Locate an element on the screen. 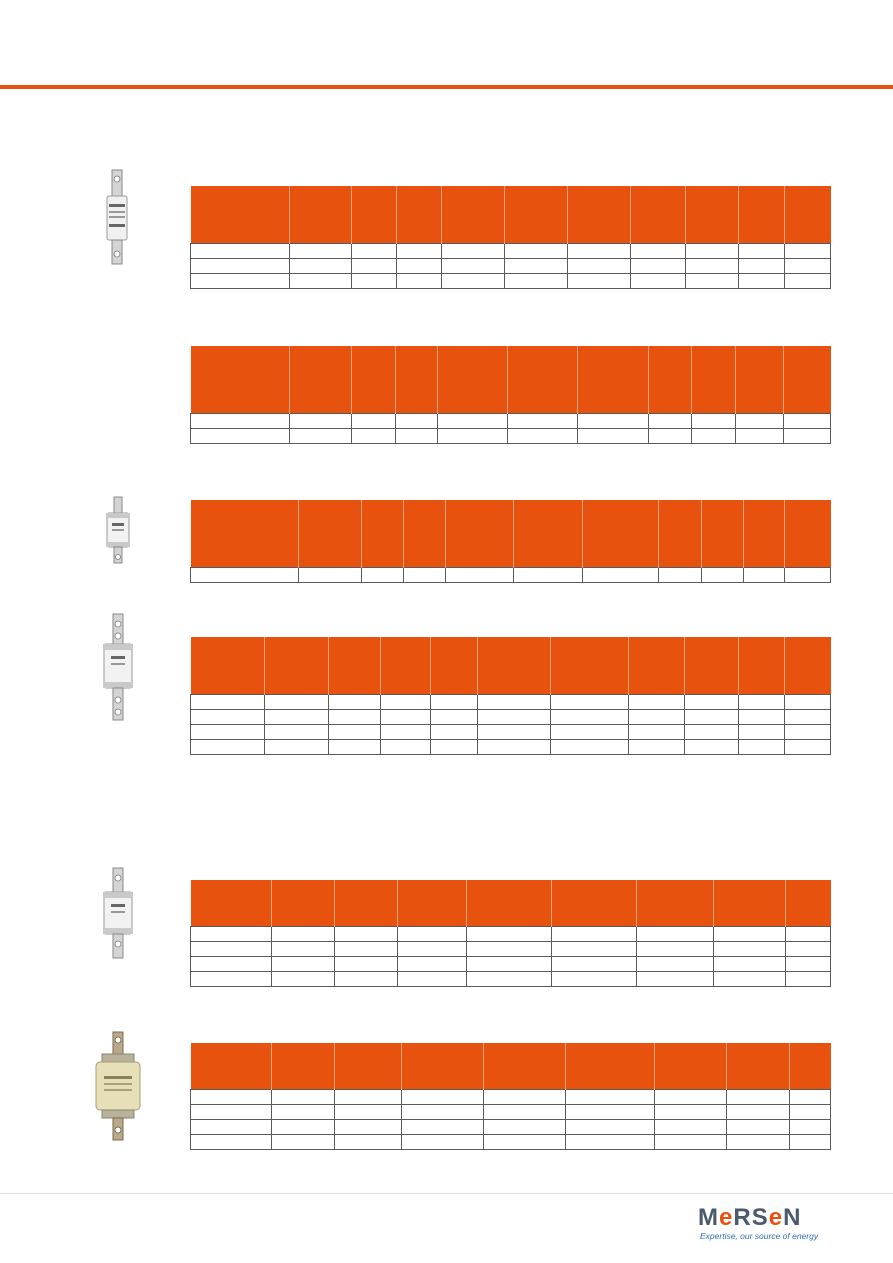 Image resolution: width=893 pixels, height=1263 pixels. fuse-link-bolted-small-icon is located at coordinates (117, 217).